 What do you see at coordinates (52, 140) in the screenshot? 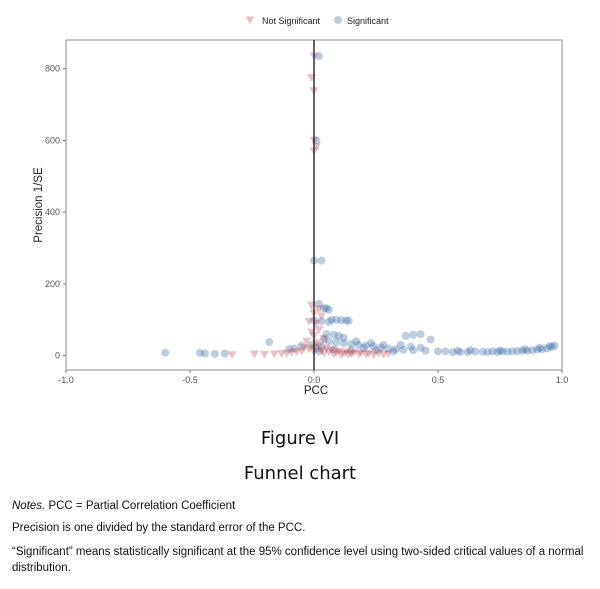
I see `y-tick-label: 600` at bounding box center [52, 140].